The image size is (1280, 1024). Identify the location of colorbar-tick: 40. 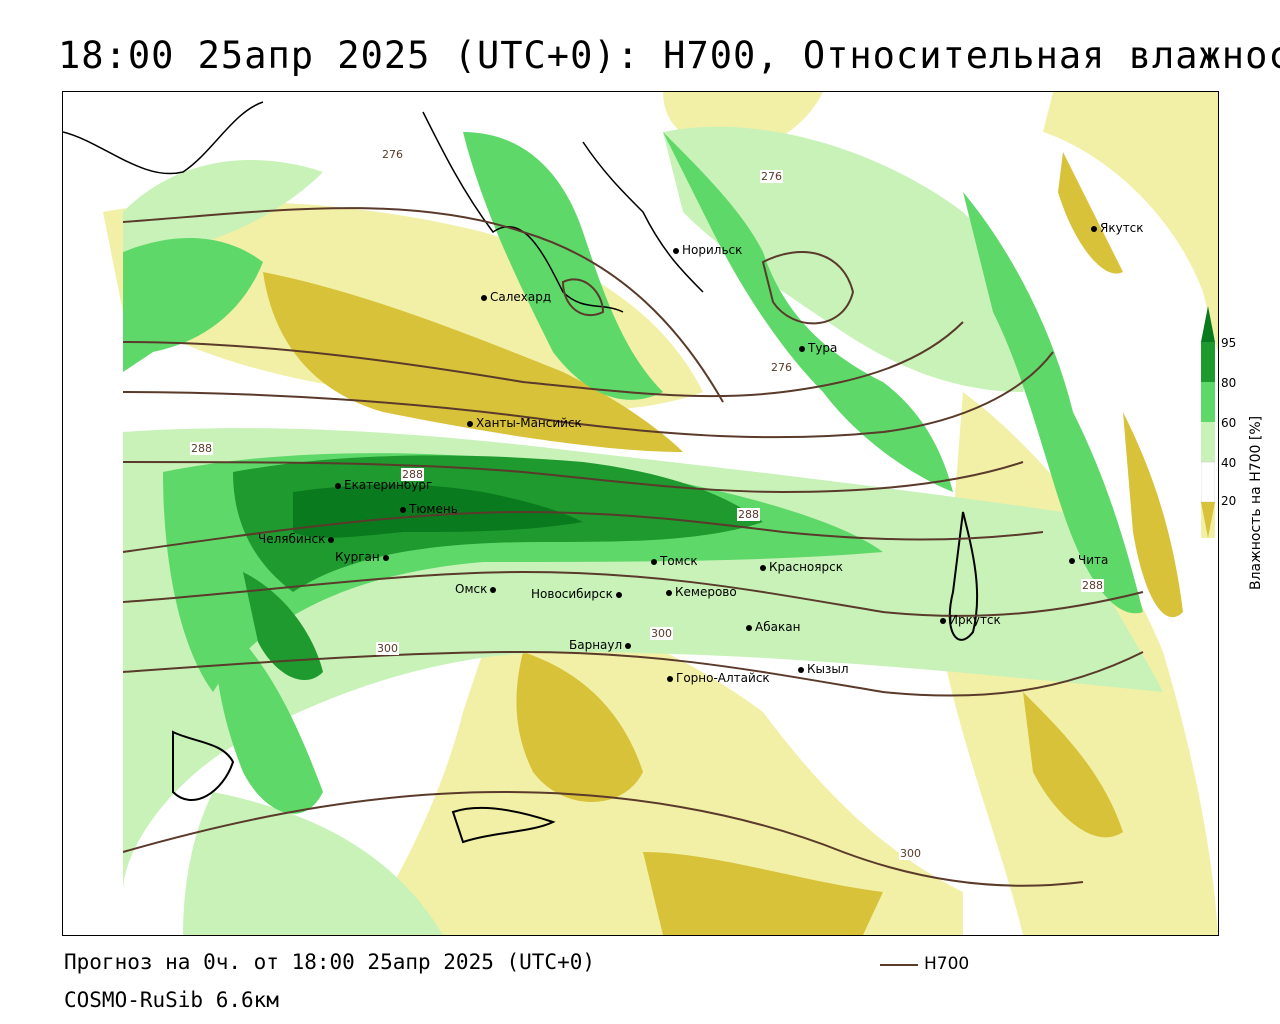
(1229, 463).